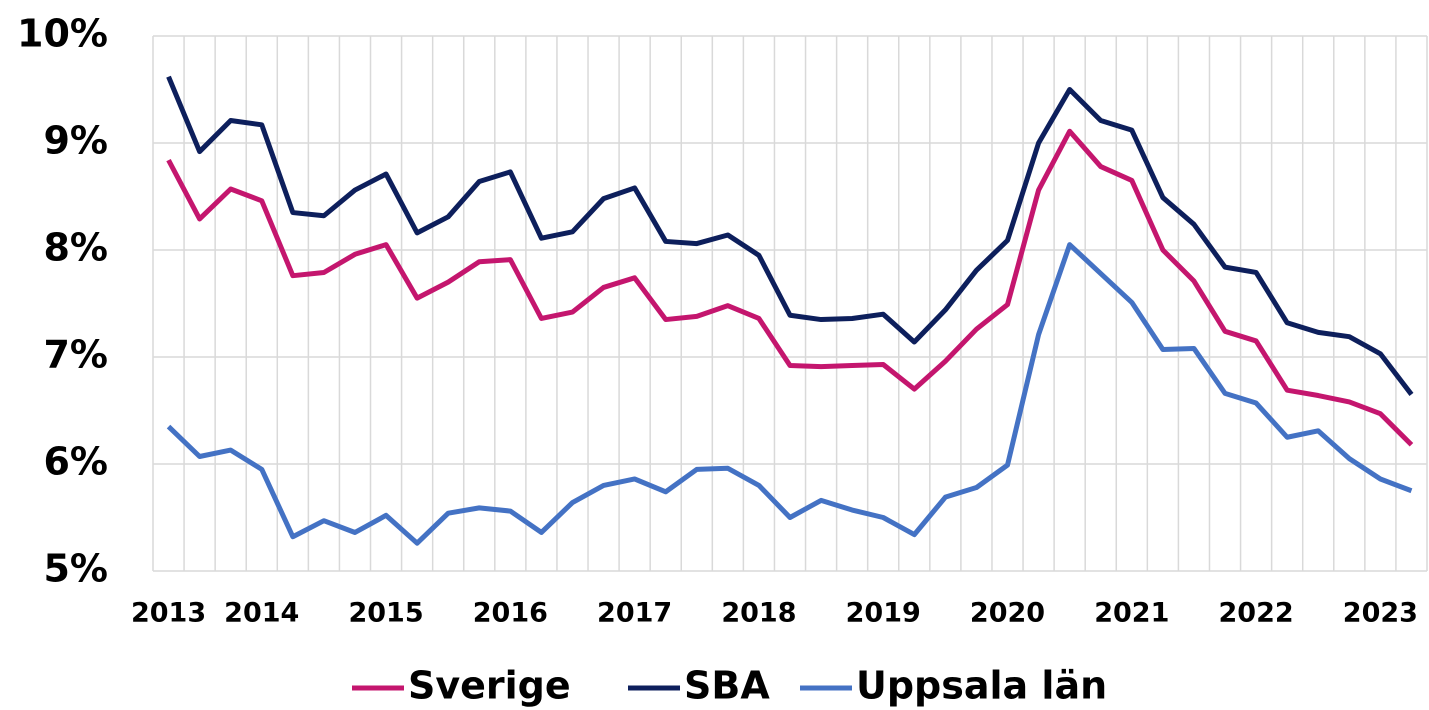 The width and height of the screenshot is (1429, 710). Describe the element at coordinates (75, 248) in the screenshot. I see `y-tick-label: 8%` at that location.